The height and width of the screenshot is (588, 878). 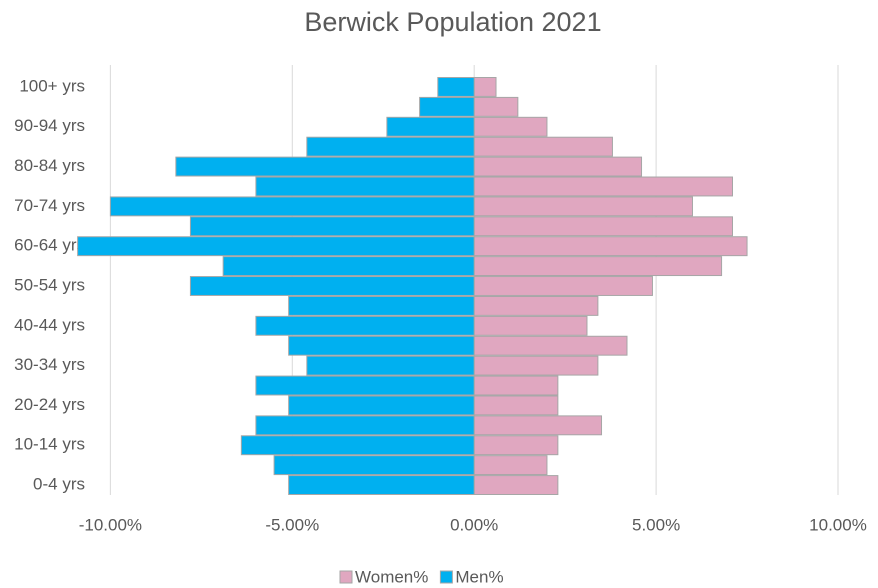 What do you see at coordinates (49, 245) in the screenshot?
I see `y-tick-label: 60-64 yrs` at bounding box center [49, 245].